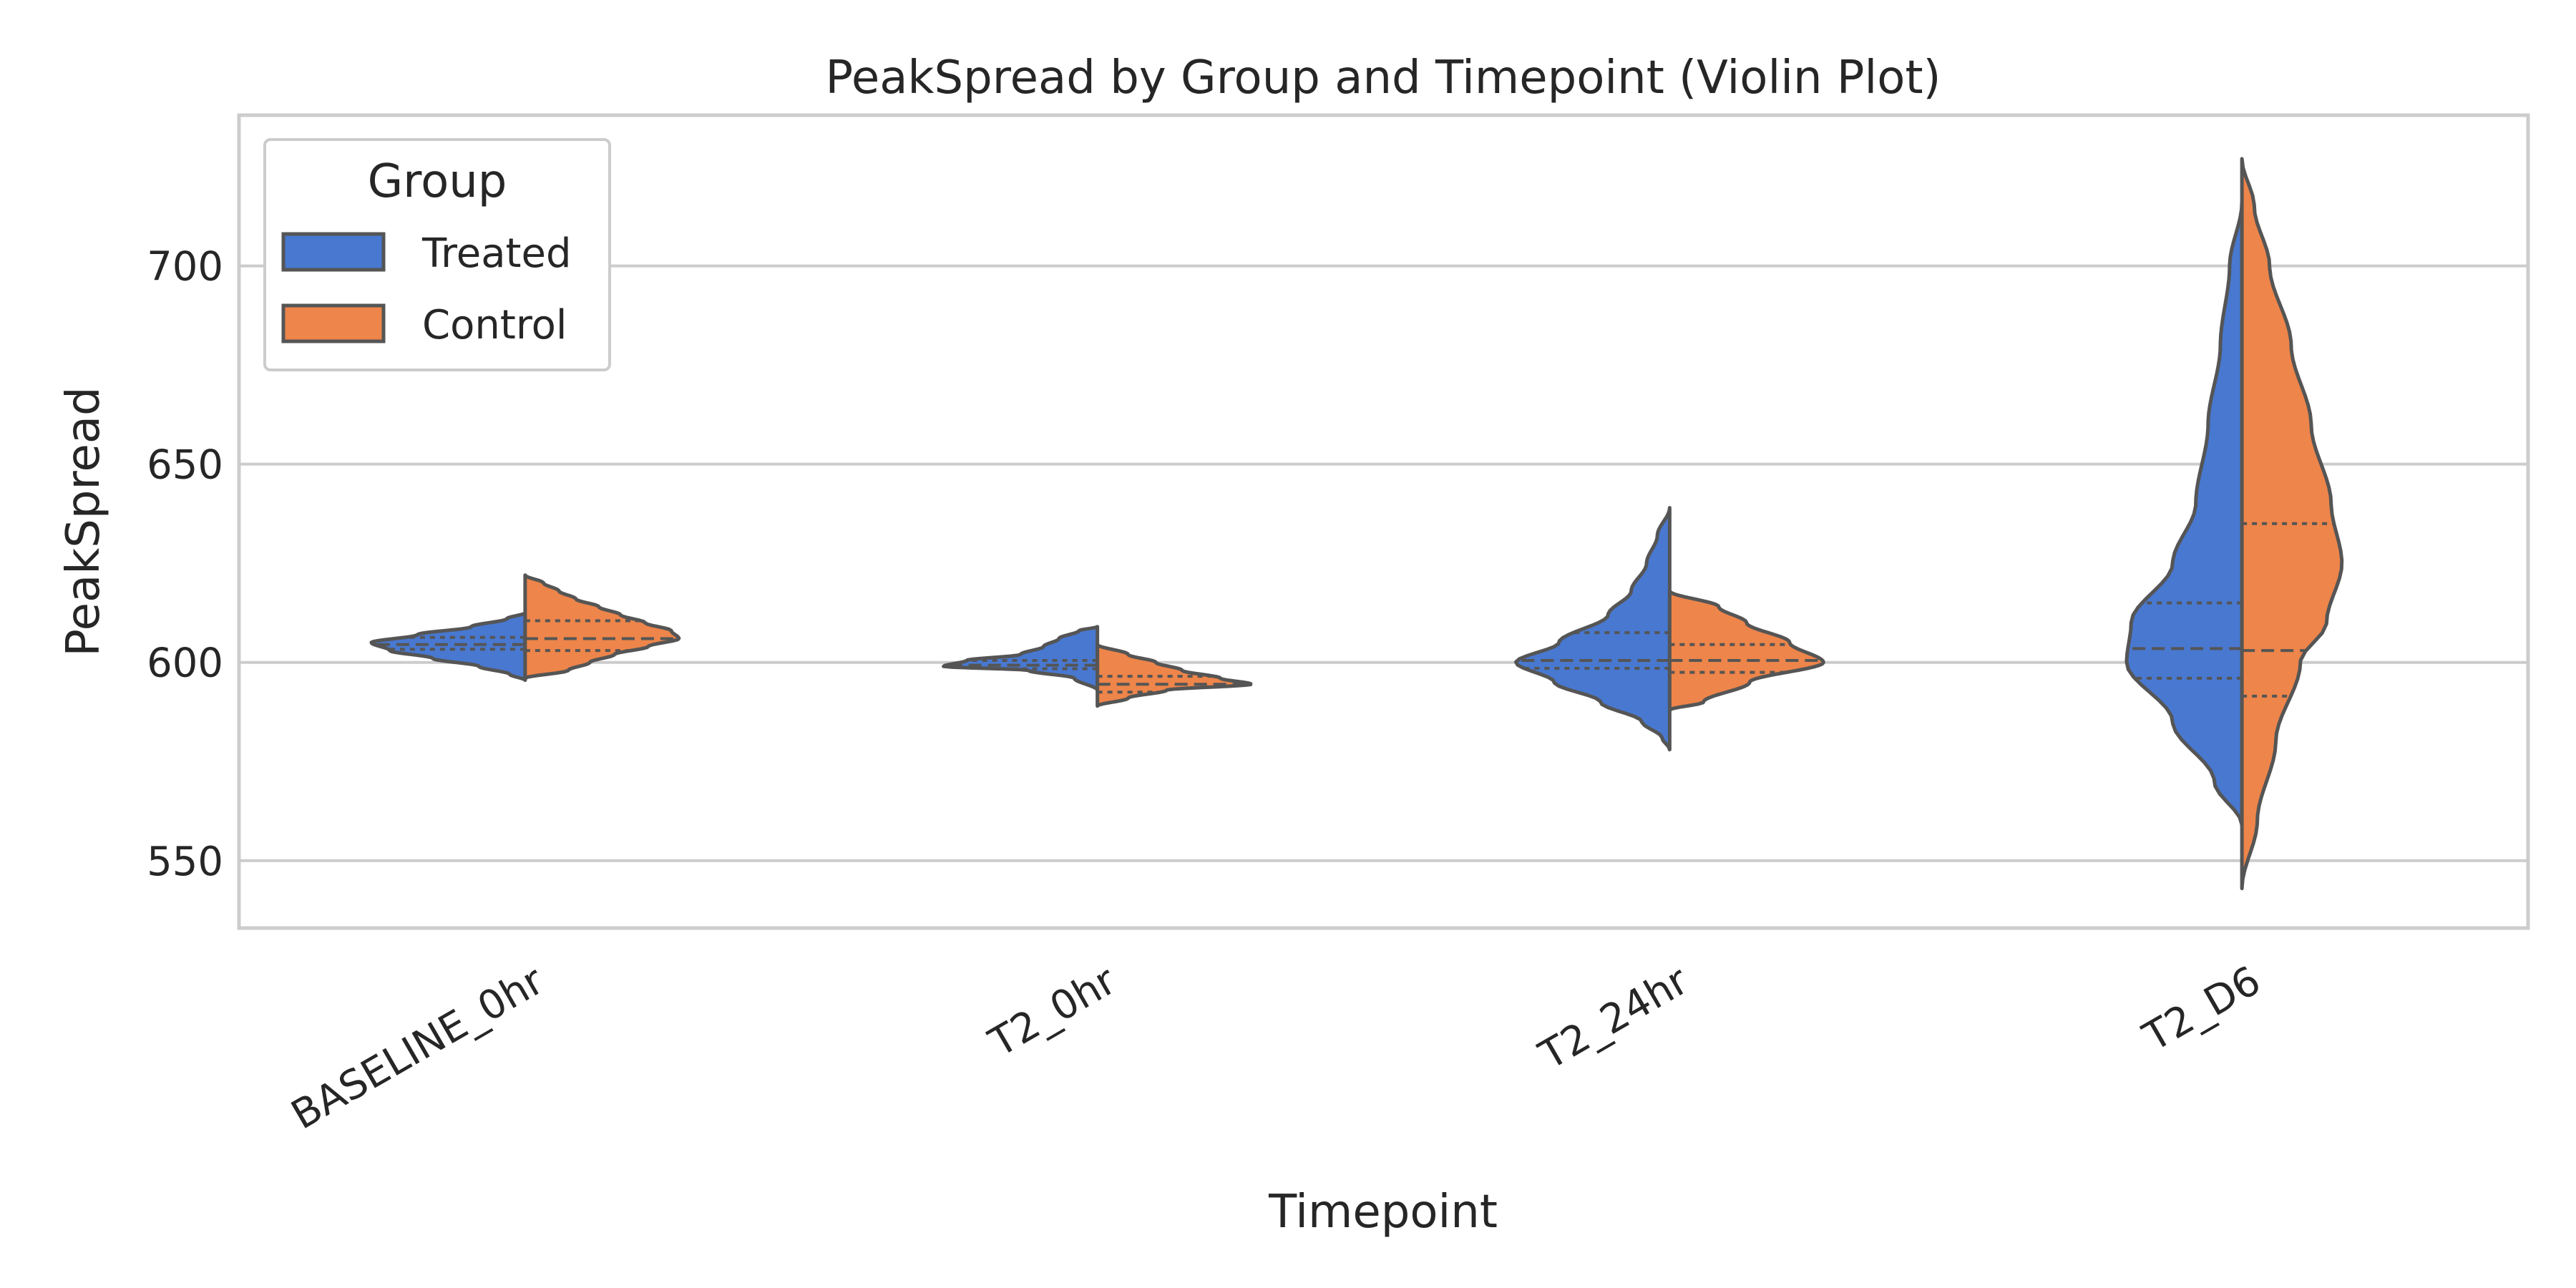 The image size is (2576, 1288). Describe the element at coordinates (185, 267) in the screenshot. I see `y-tick-label-700: 700` at that location.